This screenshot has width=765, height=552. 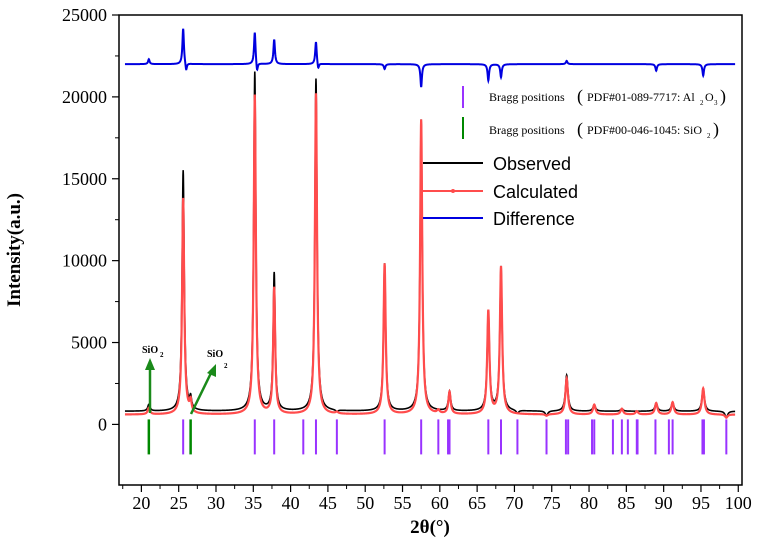 I want to click on annotation-sio2-right-sub: 2, so click(x=226, y=366).